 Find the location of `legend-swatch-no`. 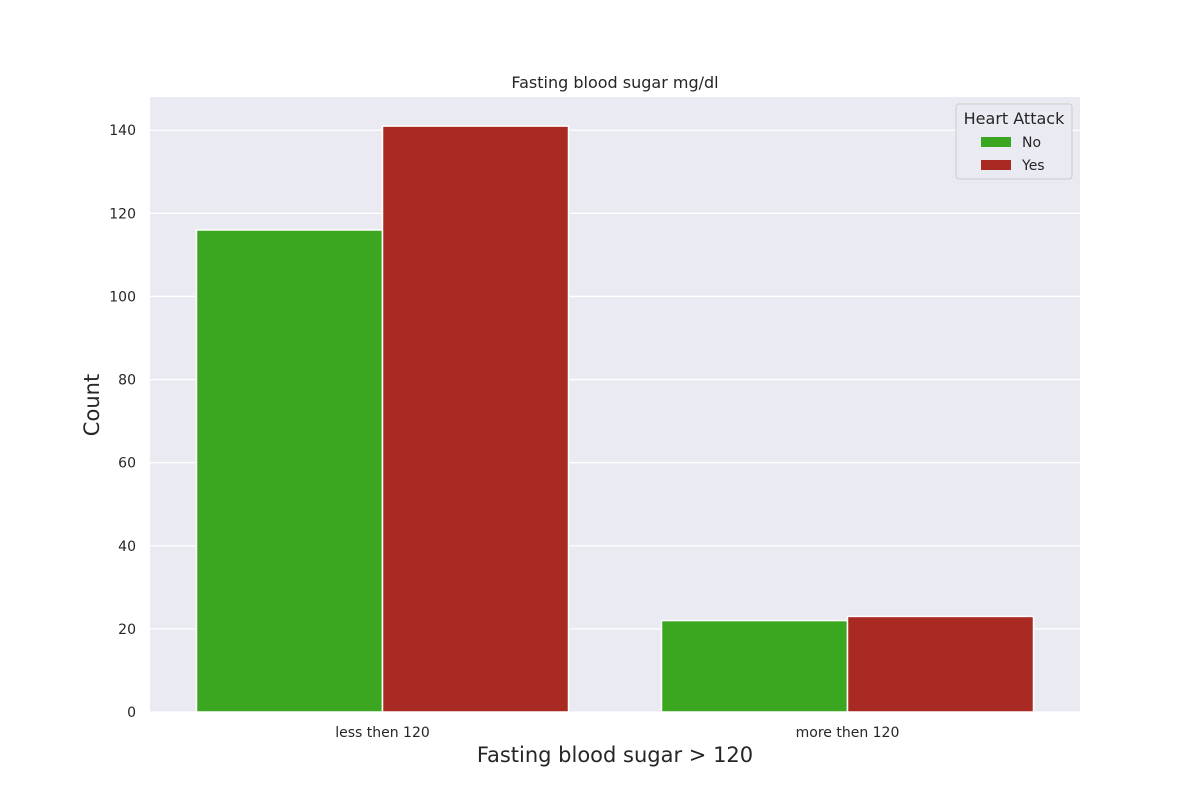

legend-swatch-no is located at coordinates (996, 142).